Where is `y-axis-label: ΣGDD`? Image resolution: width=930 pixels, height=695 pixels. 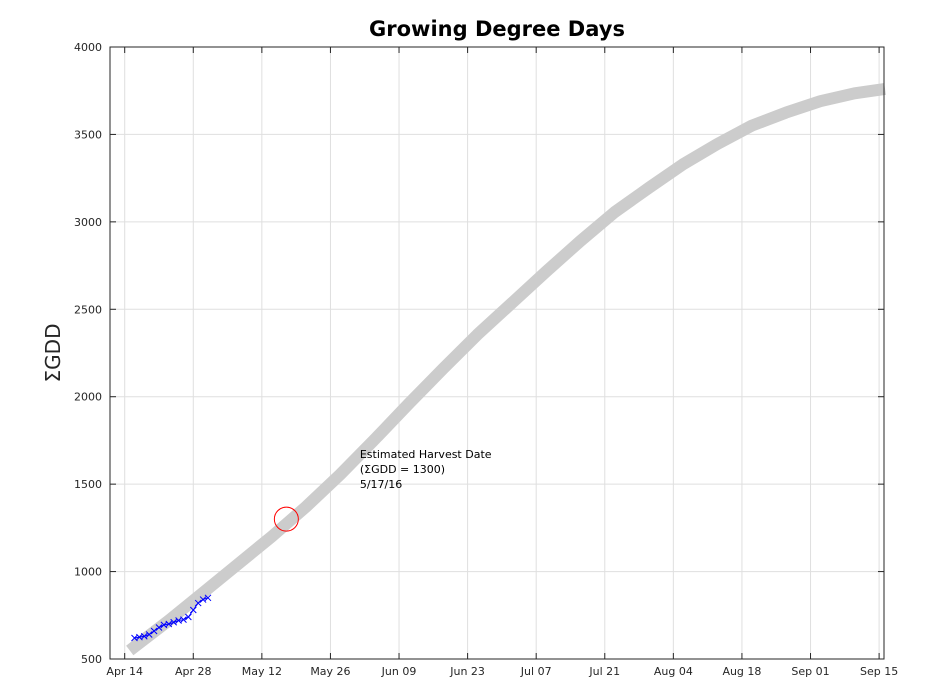
y-axis-label: ΣGDD is located at coordinates (53, 353).